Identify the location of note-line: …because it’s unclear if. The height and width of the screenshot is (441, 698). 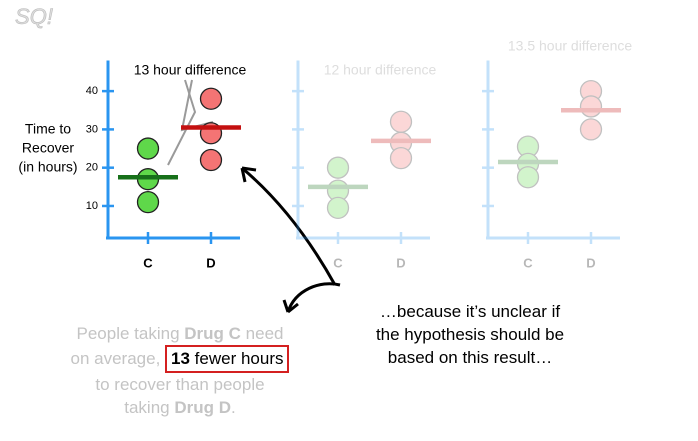
(470, 311).